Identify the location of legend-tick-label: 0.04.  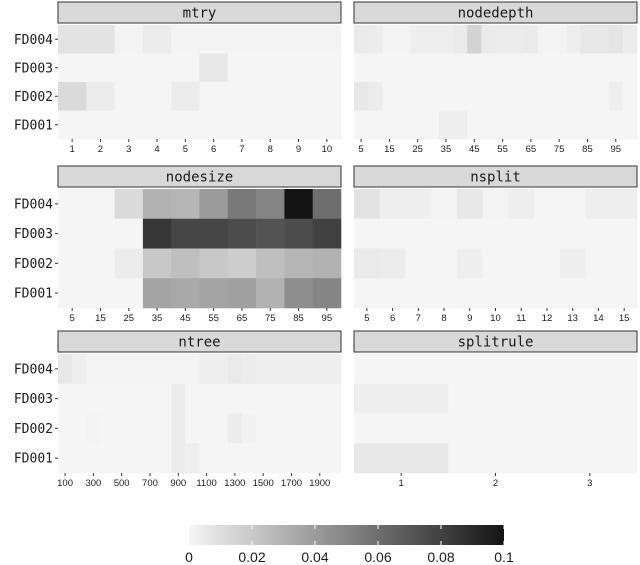
(314, 557).